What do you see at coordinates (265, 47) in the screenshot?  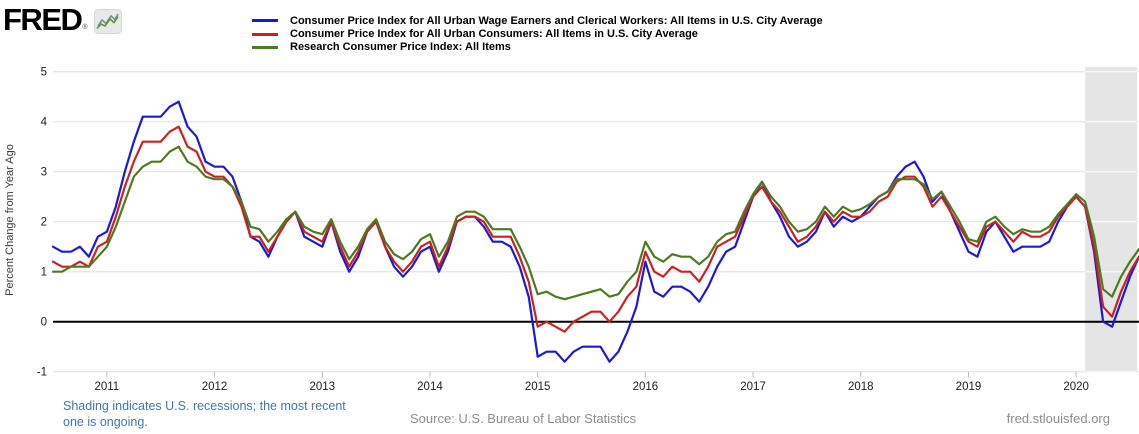 I see `legend-swatch-research-cpi` at bounding box center [265, 47].